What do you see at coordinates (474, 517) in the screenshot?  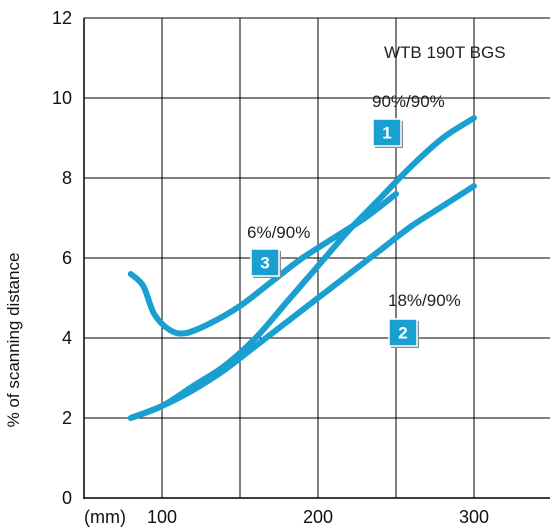 I see `x-tick-label: 300` at bounding box center [474, 517].